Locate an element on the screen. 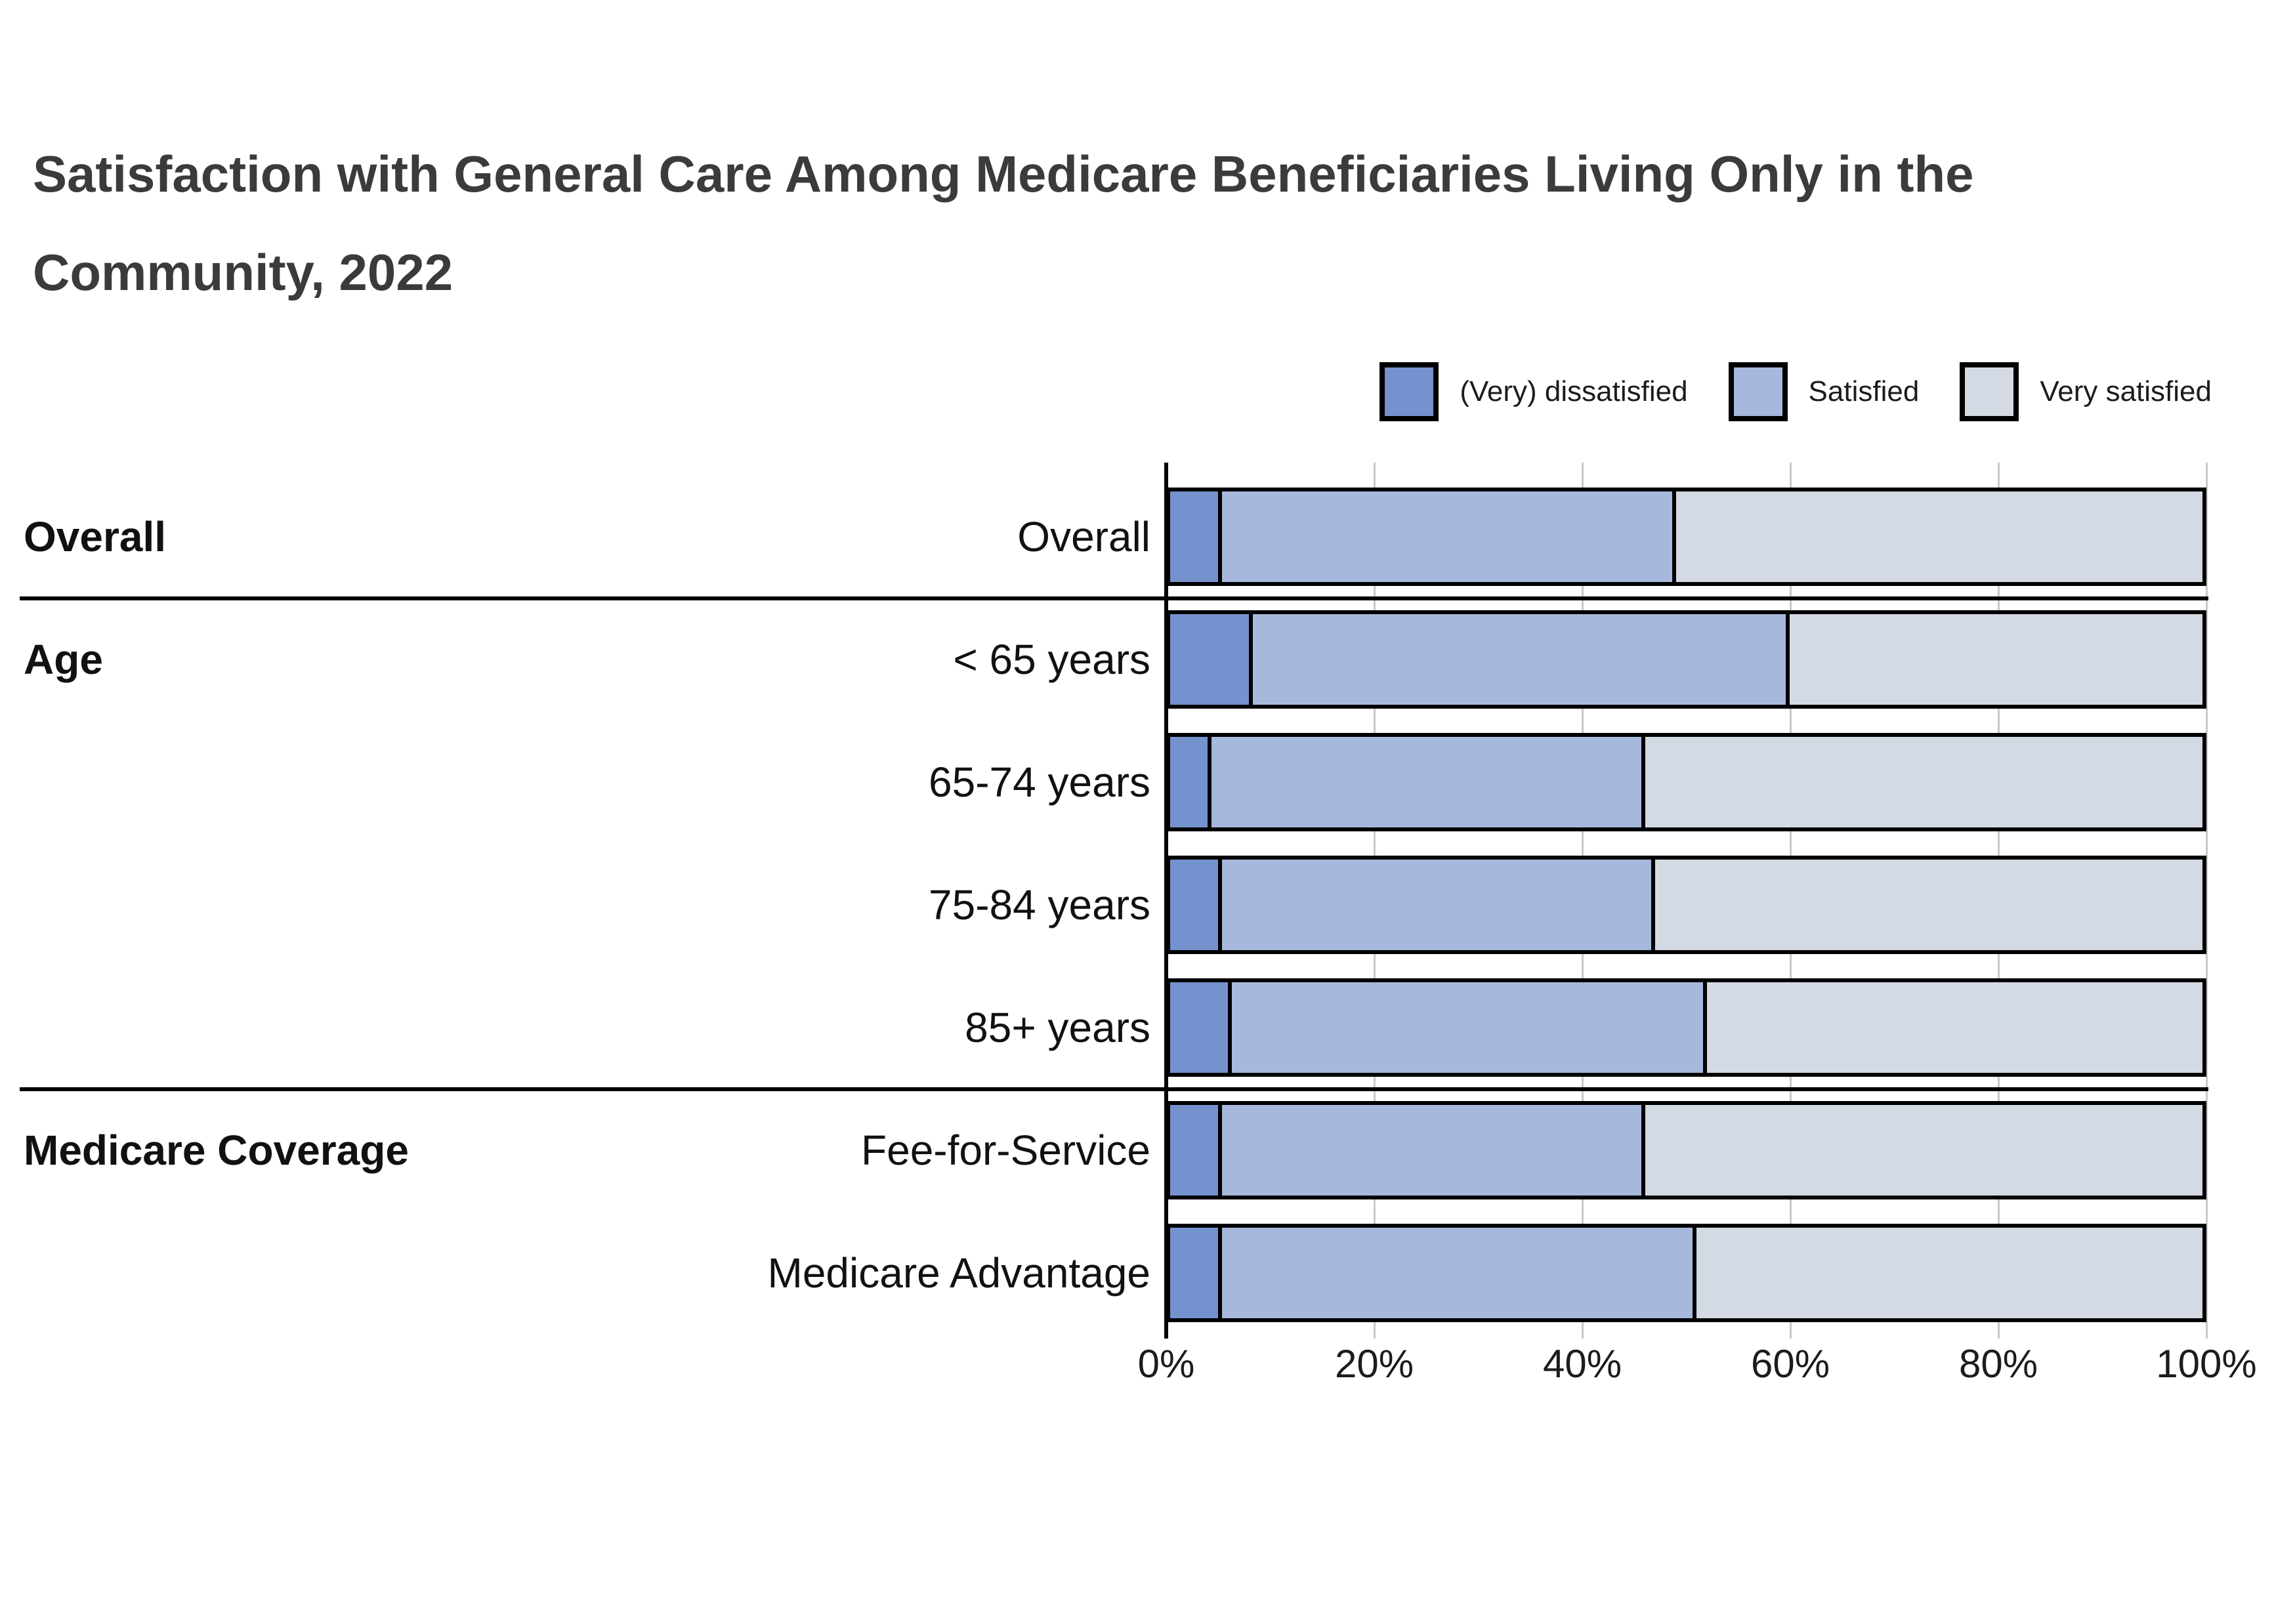 The height and width of the screenshot is (1624, 2274). legend-label: (Very) dissatisfied is located at coordinates (1574, 391).